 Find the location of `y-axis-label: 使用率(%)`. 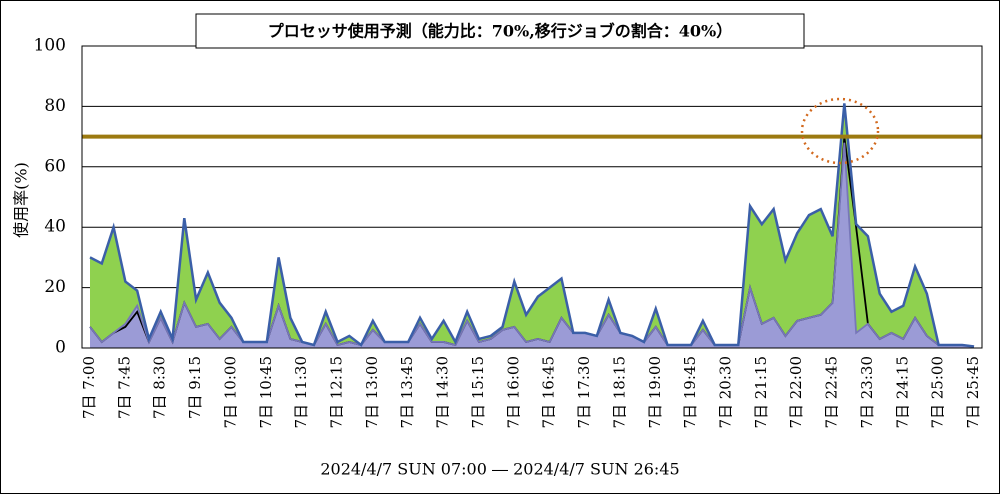

y-axis-label: 使用率(%) is located at coordinates (21, 200).